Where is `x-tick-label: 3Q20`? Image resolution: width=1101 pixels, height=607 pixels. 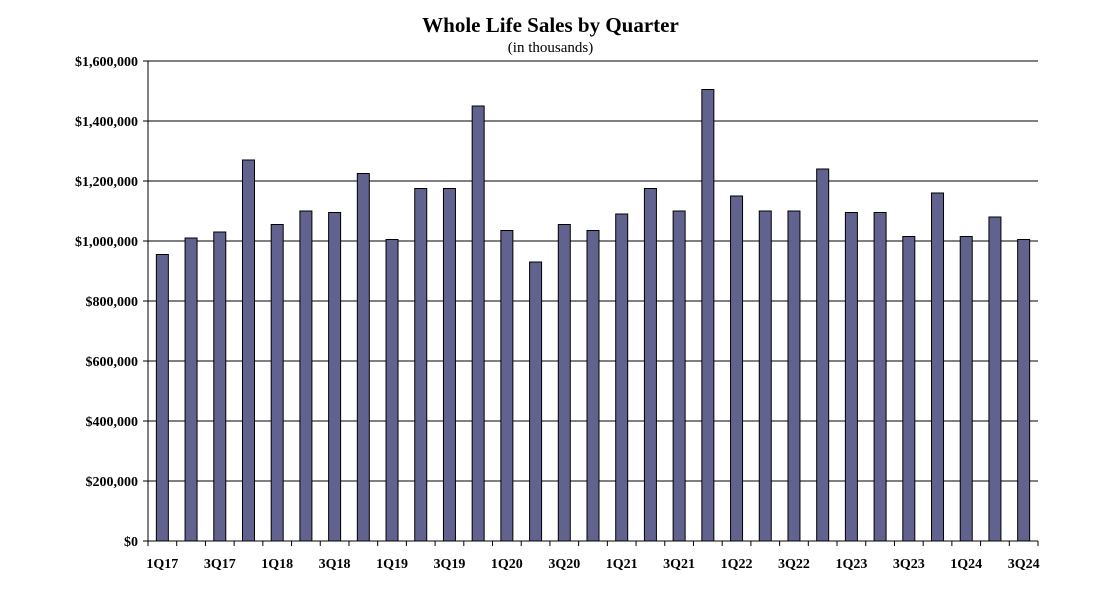
x-tick-label: 3Q20 is located at coordinates (564, 564).